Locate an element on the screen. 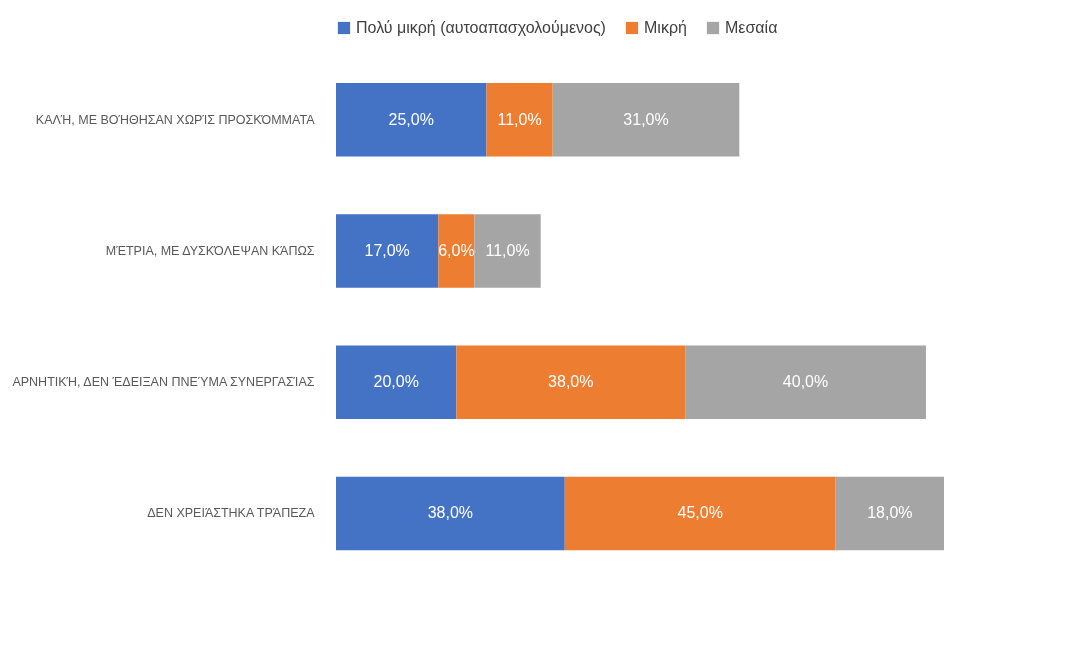 Image resolution: width=1069 pixels, height=648 pixels. data-label: 25,0% is located at coordinates (411, 119).